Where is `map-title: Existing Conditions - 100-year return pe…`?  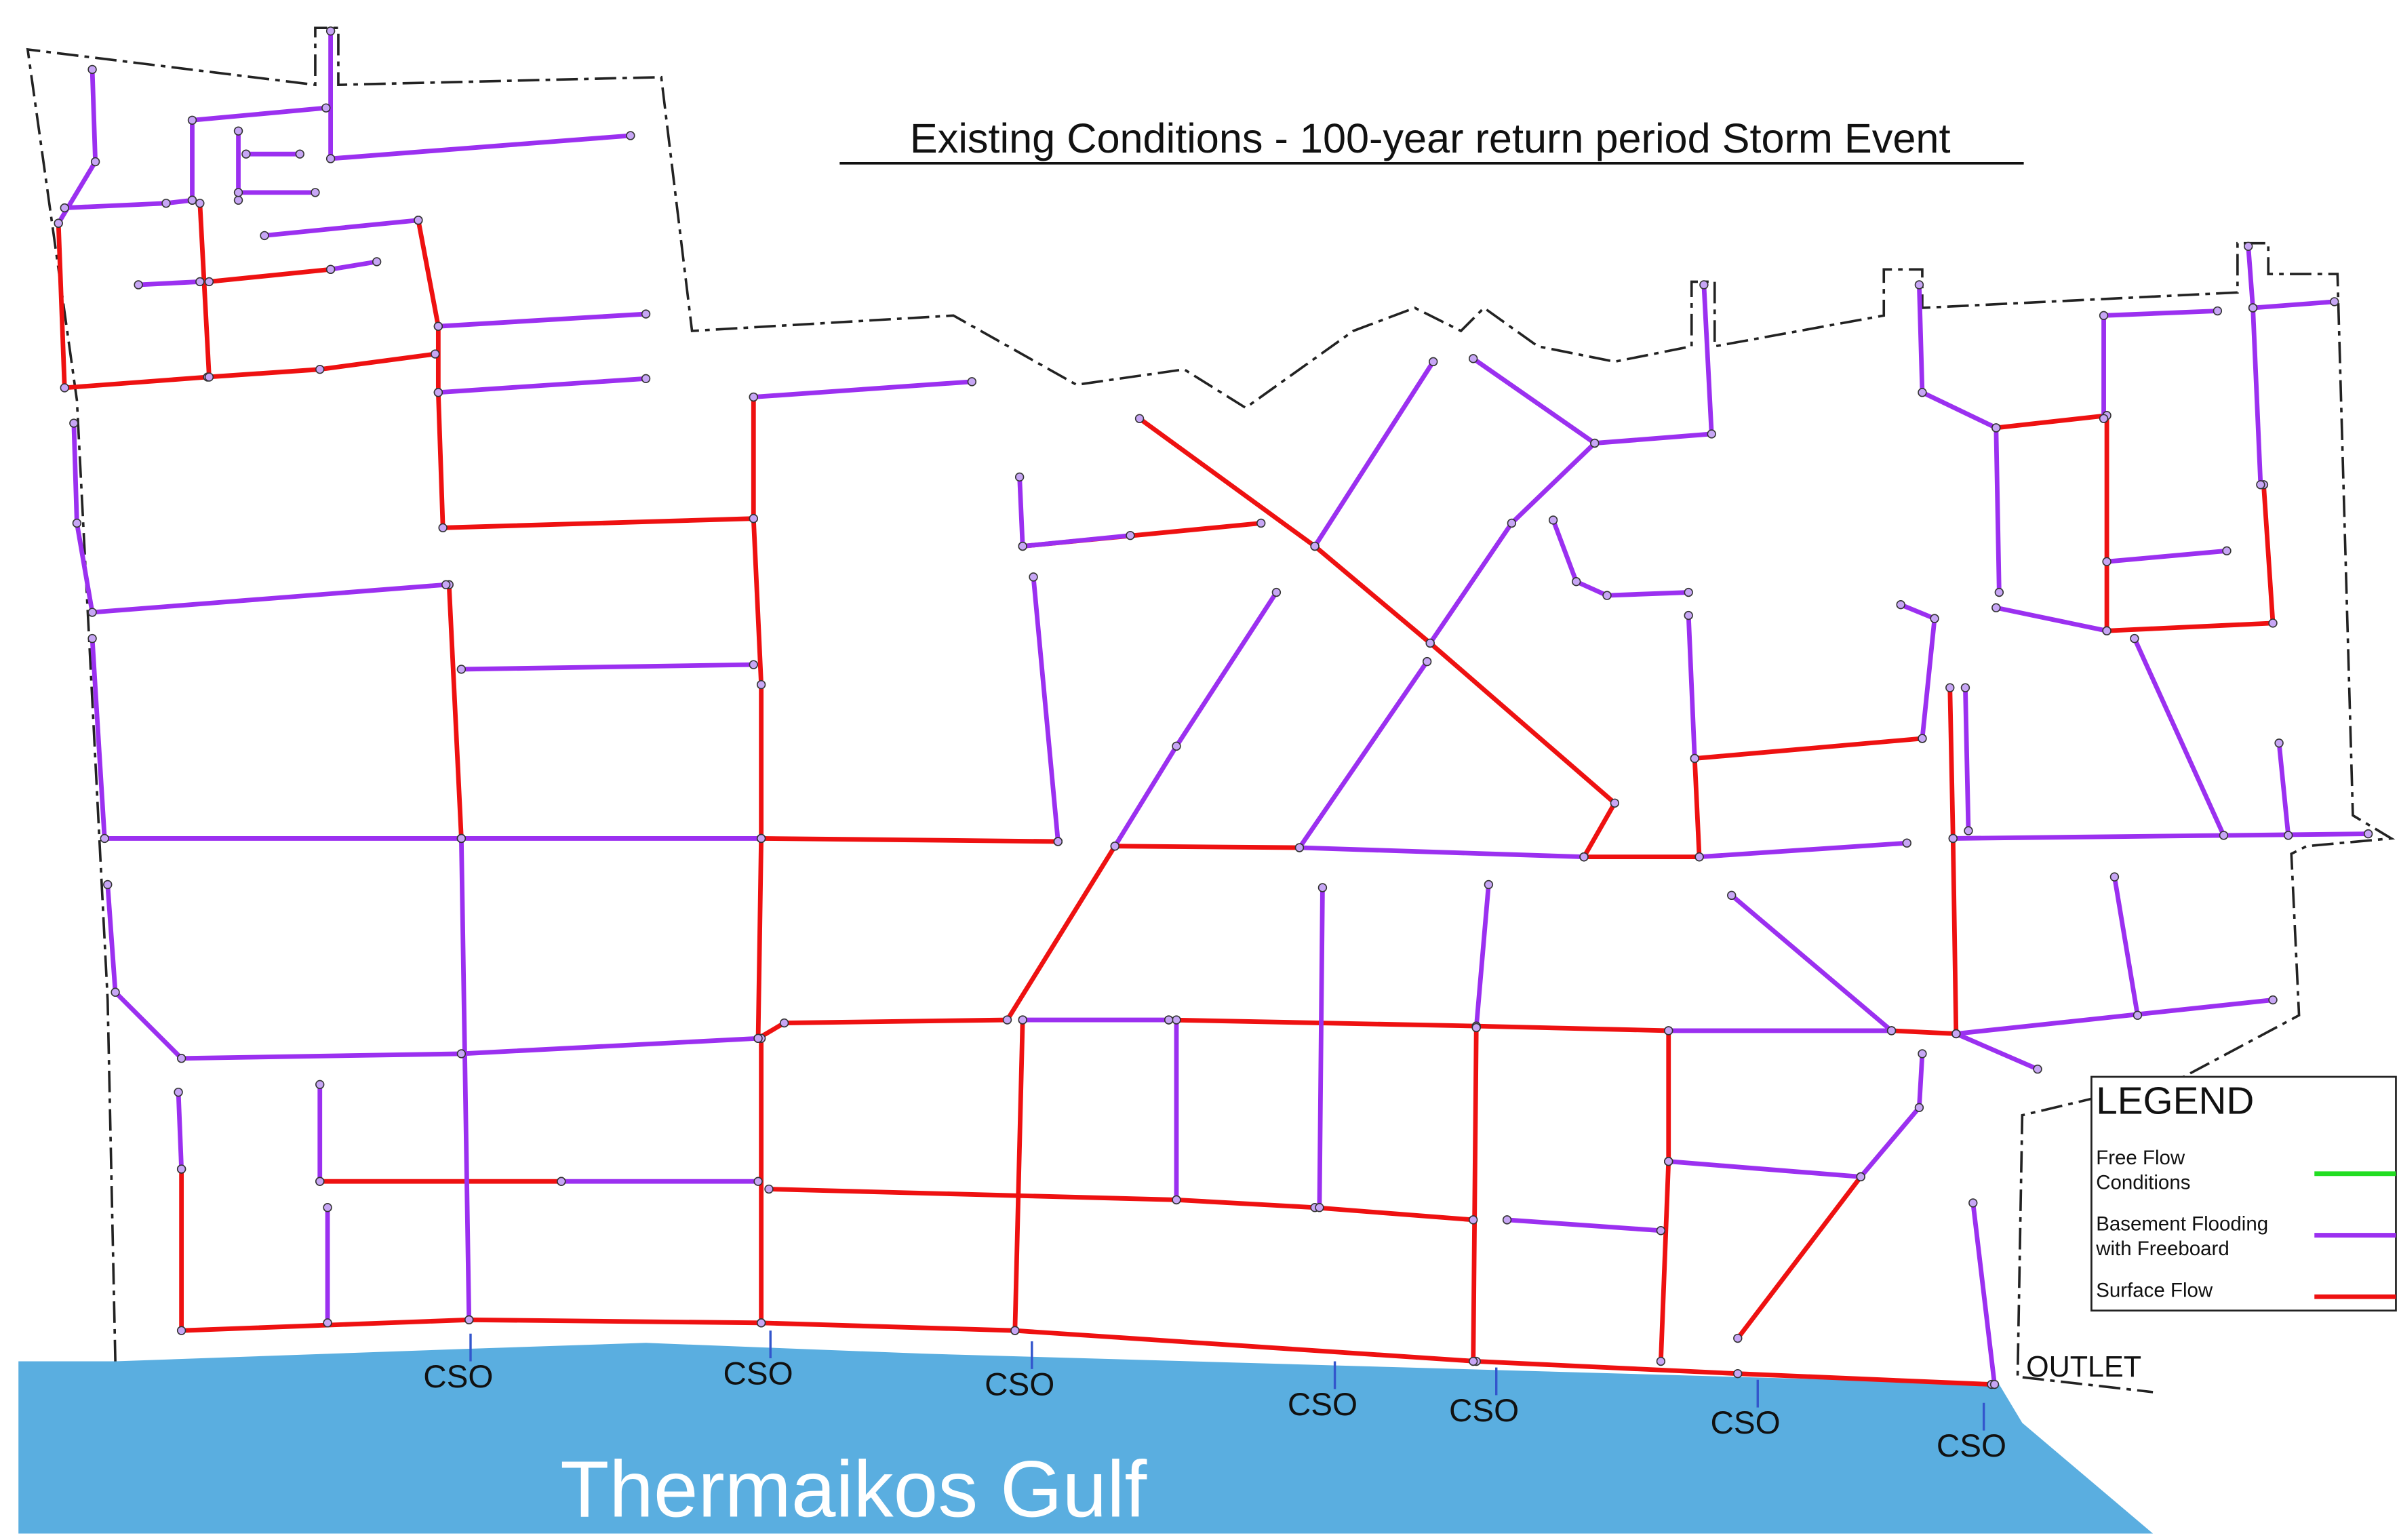
map-title: Existing Conditions - 100-year return pe… is located at coordinates (1430, 138).